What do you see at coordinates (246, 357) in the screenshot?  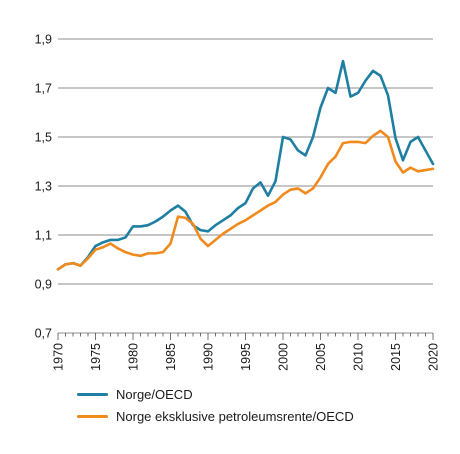 I see `x-tick-label: 1995` at bounding box center [246, 357].